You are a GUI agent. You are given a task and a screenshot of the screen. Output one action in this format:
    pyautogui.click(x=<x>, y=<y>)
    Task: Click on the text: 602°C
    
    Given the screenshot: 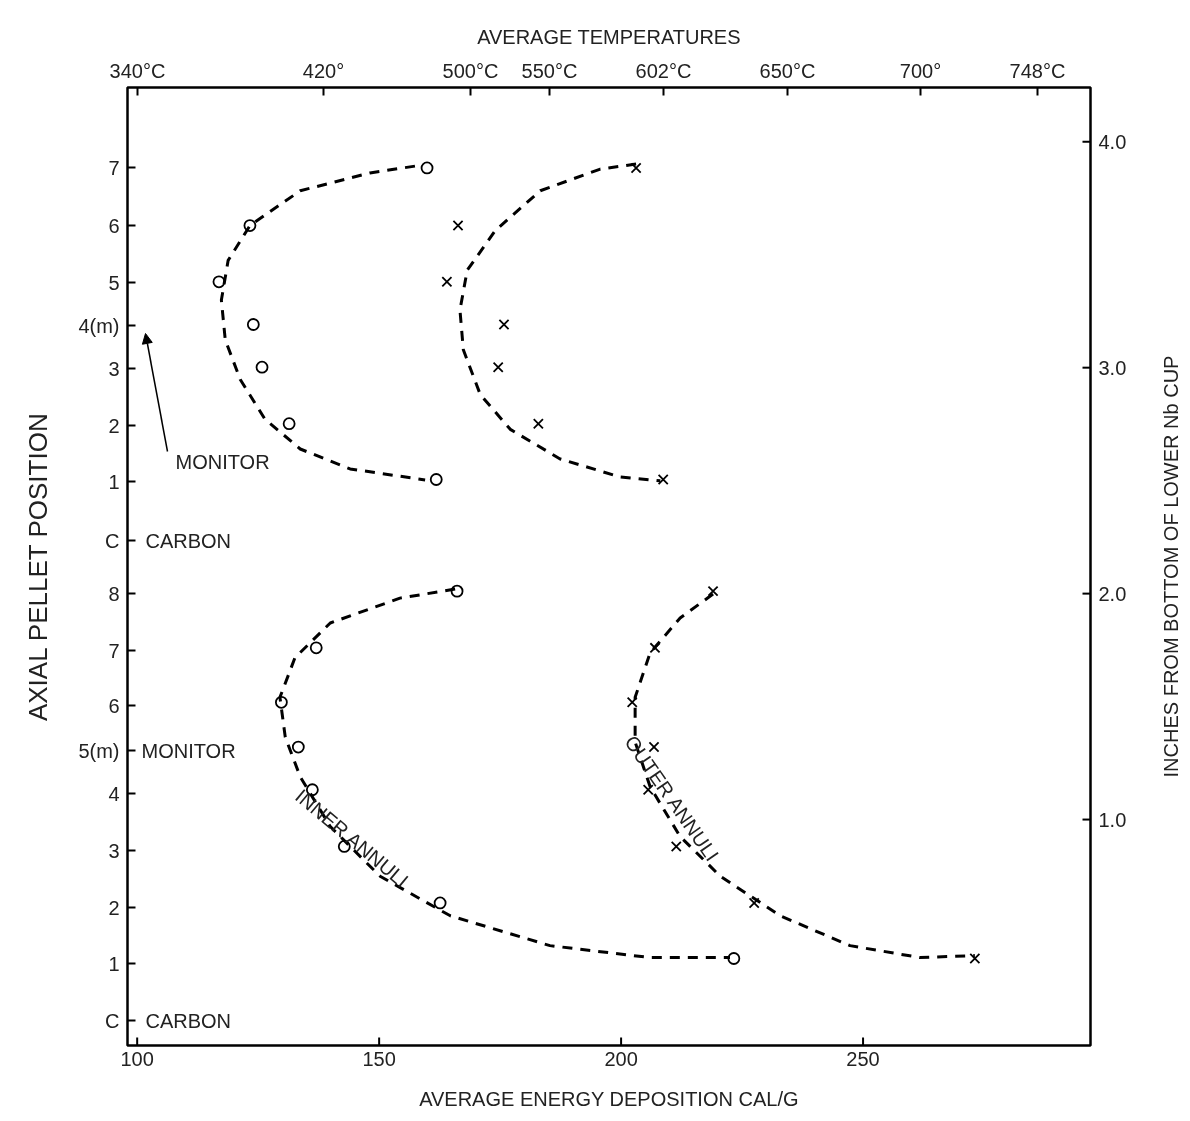 What is the action you would take?
    pyautogui.click(x=663, y=70)
    